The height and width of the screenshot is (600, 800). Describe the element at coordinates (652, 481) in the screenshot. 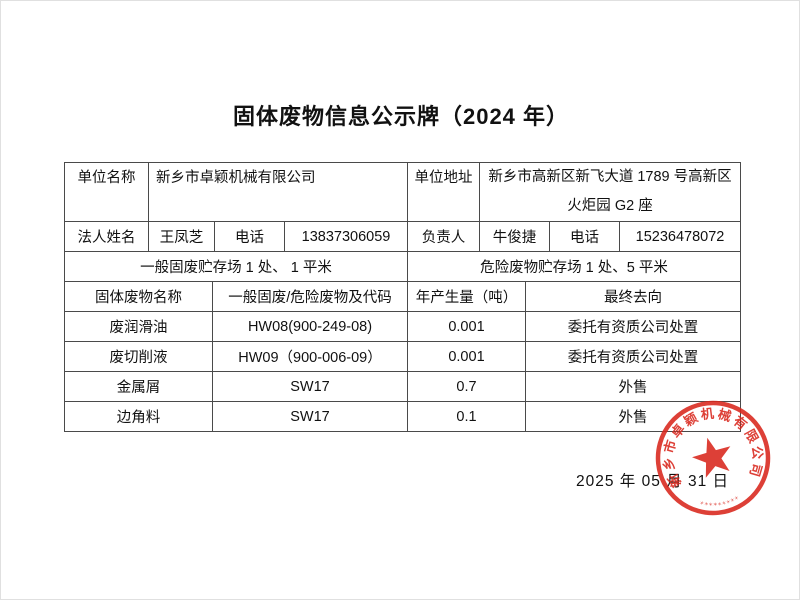

I see `issue-date: 2025 年 05 月 31 日` at that location.